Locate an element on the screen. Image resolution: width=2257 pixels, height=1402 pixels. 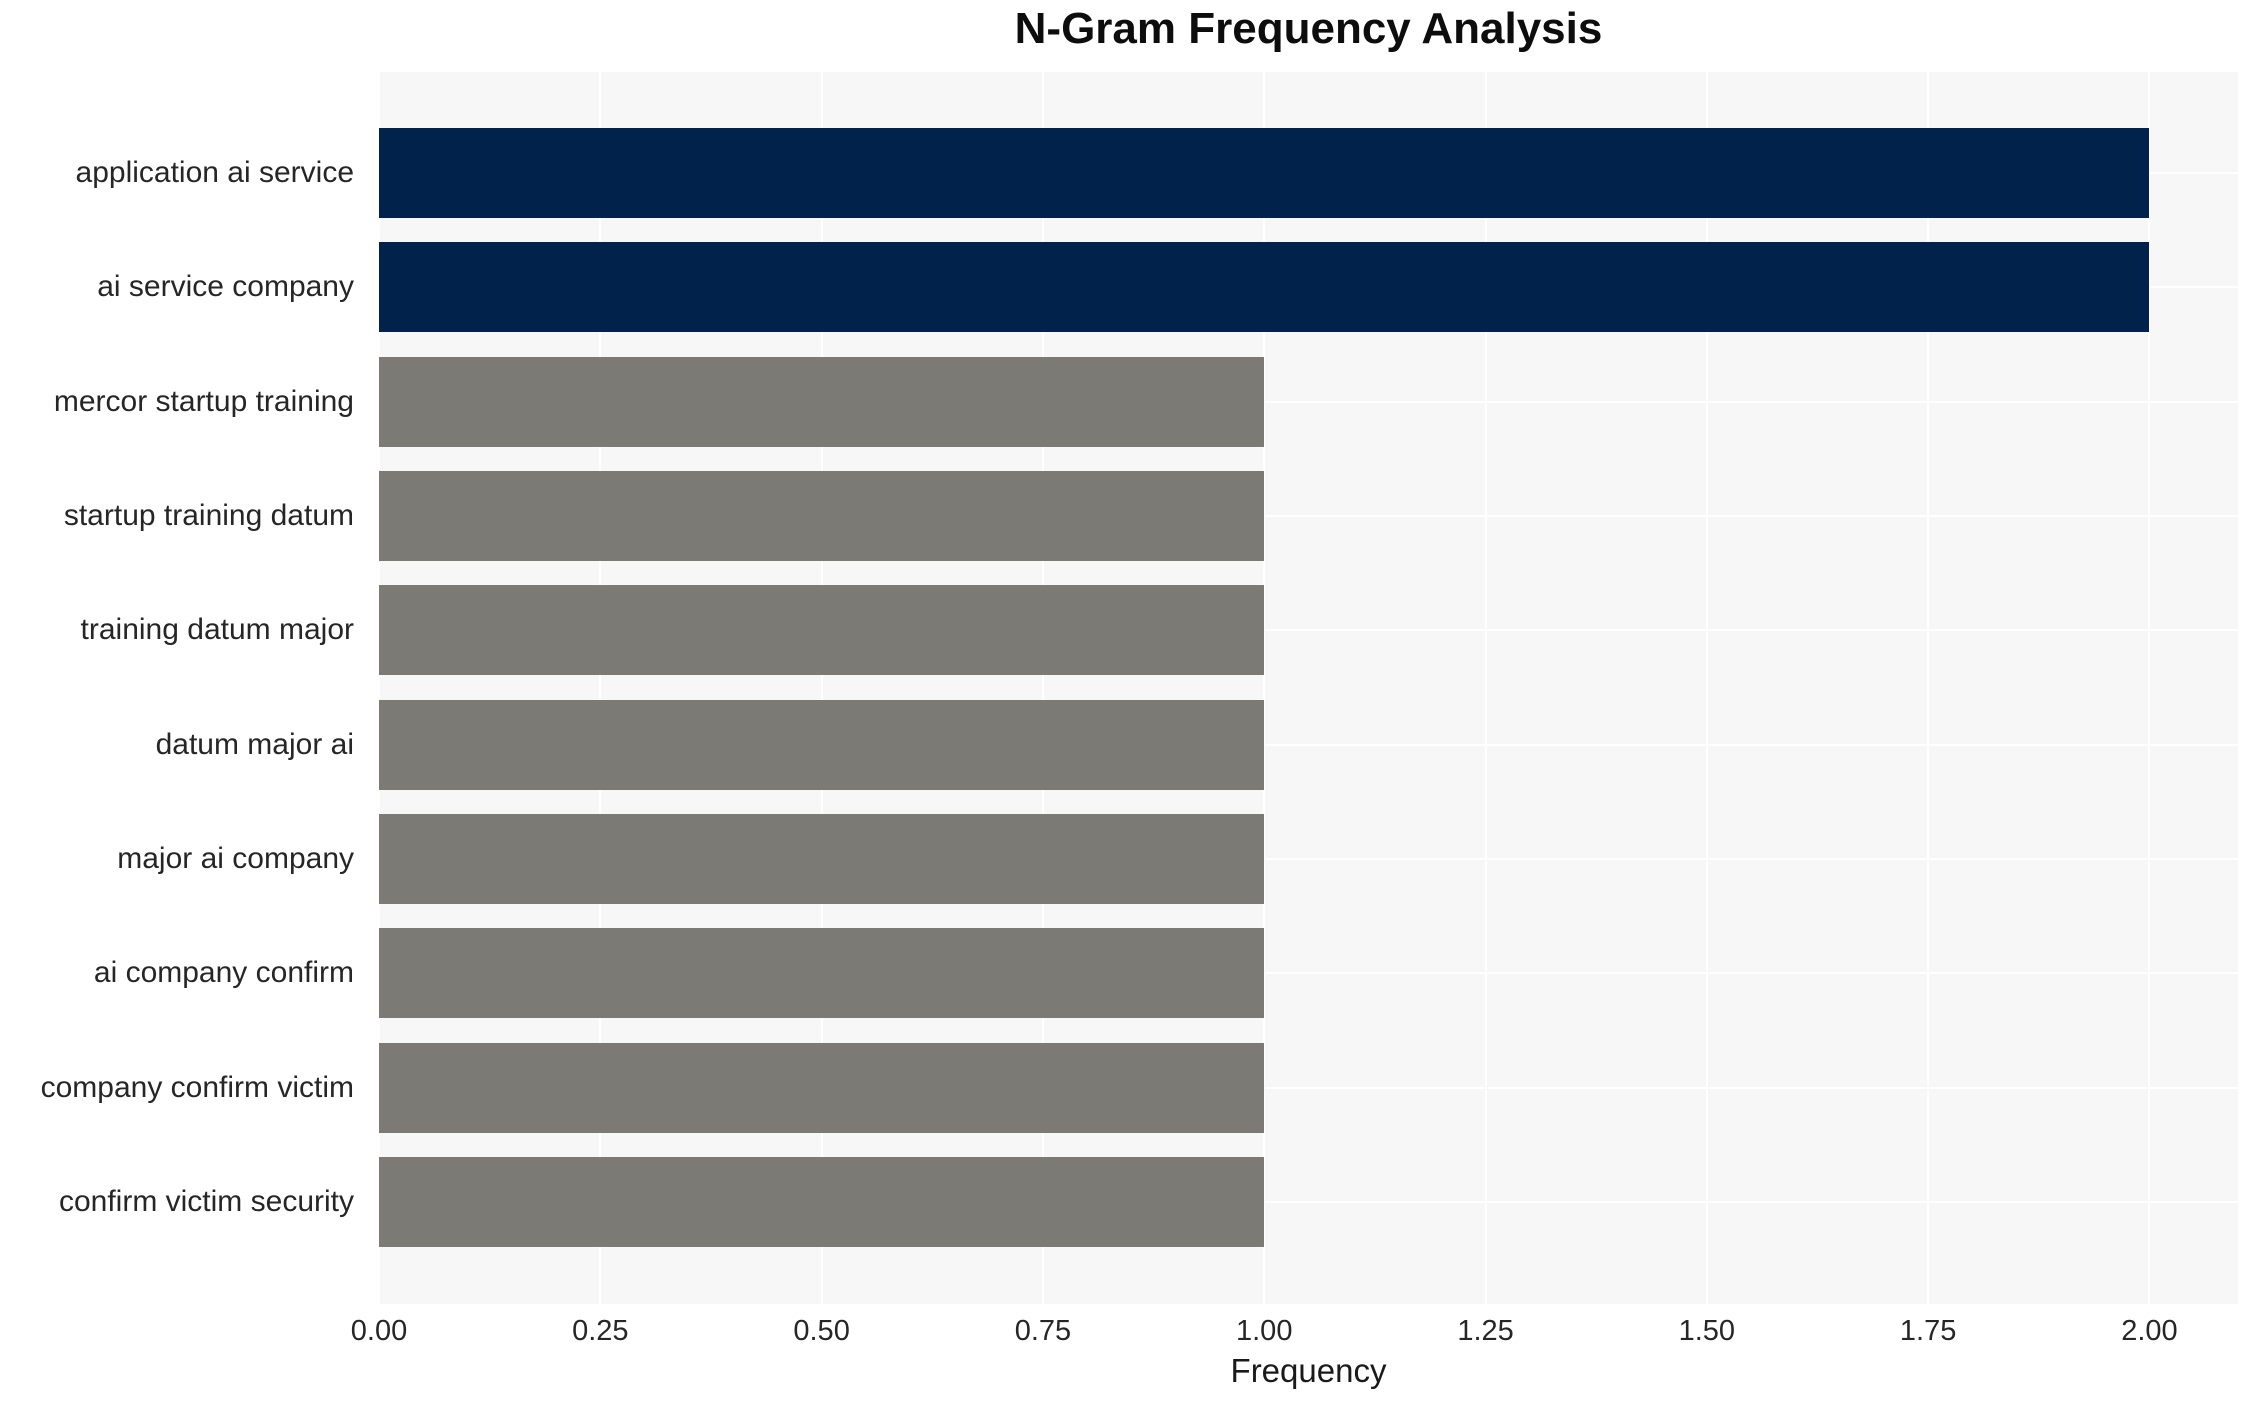
y-tick-label: confirm victim security is located at coordinates (206, 1201).